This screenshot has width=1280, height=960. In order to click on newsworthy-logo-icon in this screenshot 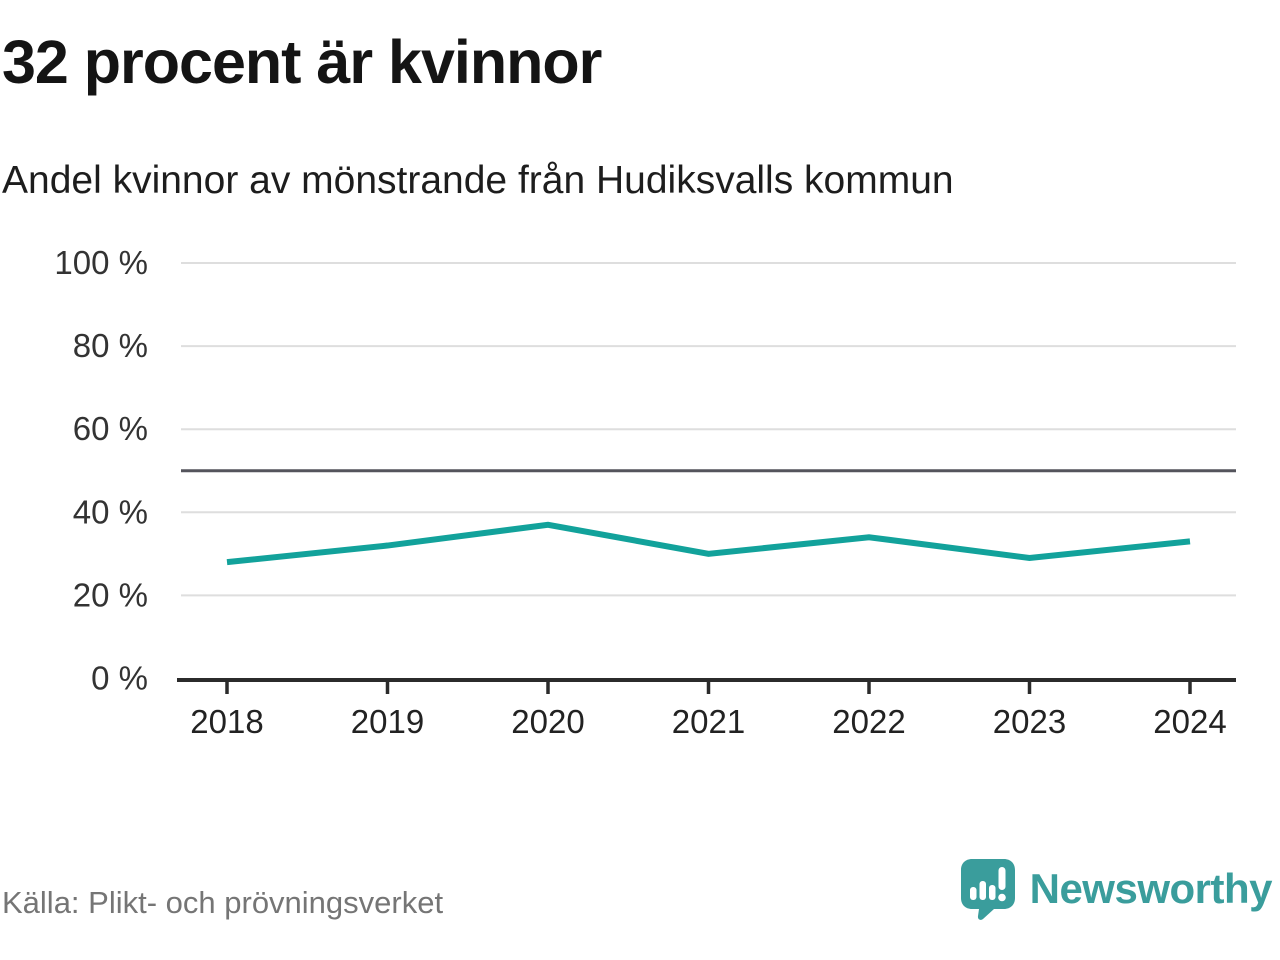, I will do `click(987, 889)`.